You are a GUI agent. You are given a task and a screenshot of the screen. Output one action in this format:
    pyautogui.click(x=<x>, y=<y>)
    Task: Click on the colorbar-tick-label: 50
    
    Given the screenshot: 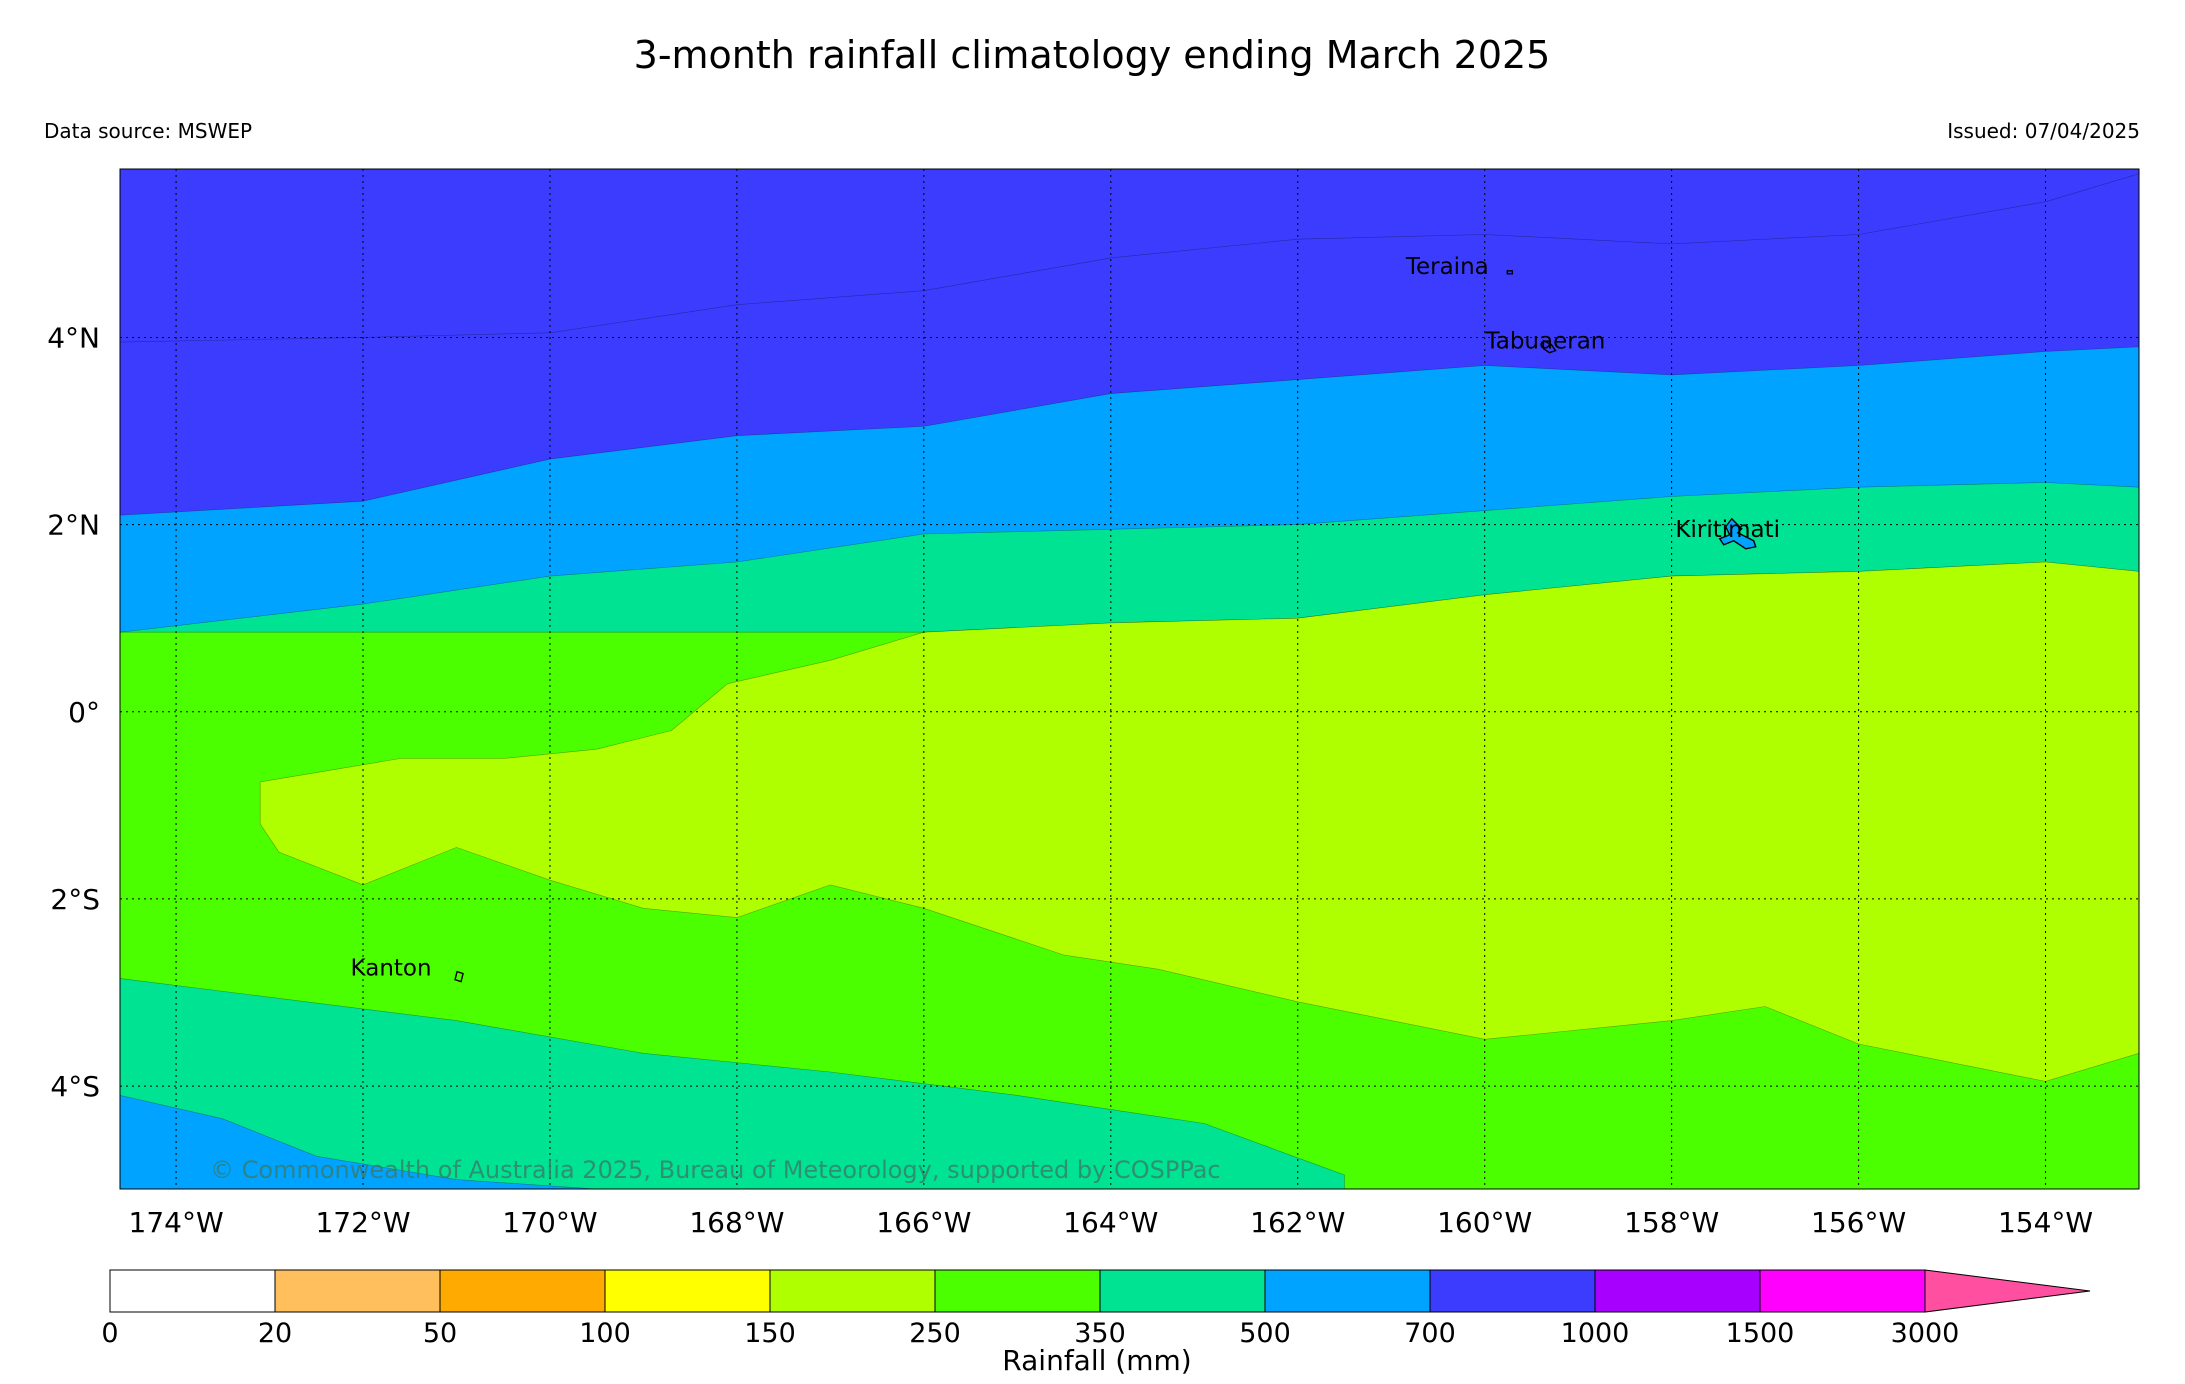 What is the action you would take?
    pyautogui.click(x=440, y=1333)
    